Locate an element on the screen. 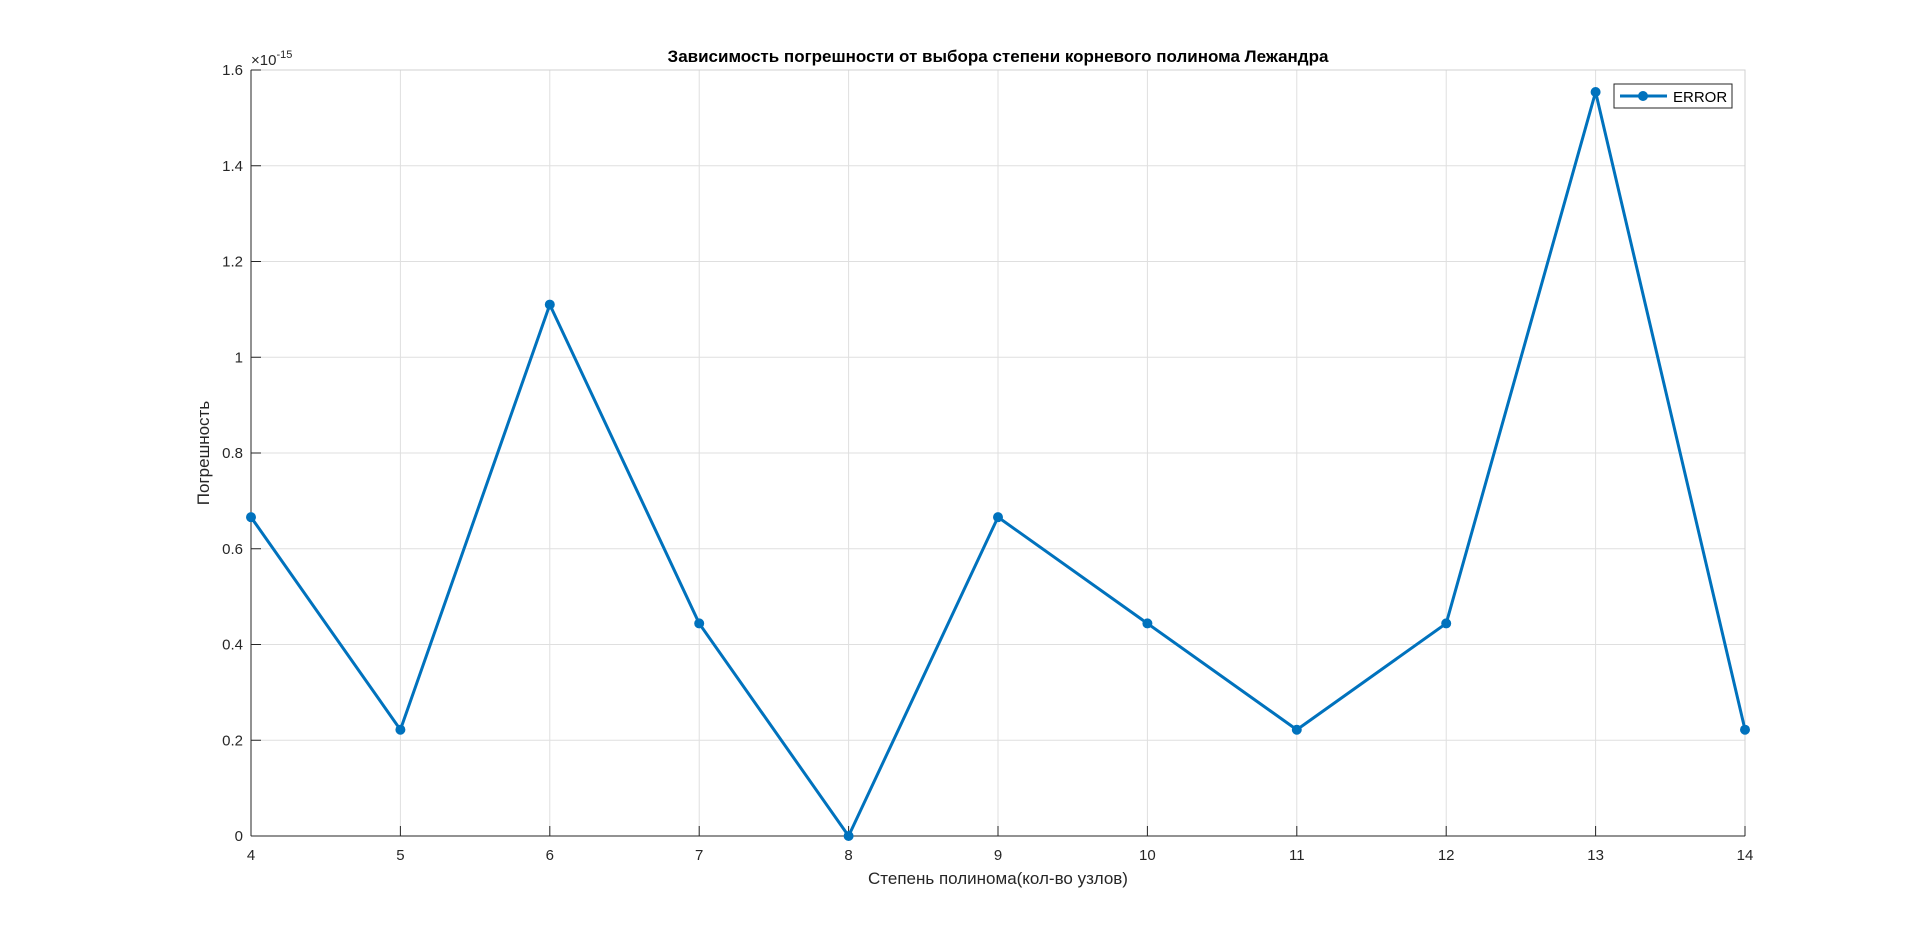 The image size is (1920, 941). x-axis-label: Степень полинома(кол-во узлов) is located at coordinates (998, 878).